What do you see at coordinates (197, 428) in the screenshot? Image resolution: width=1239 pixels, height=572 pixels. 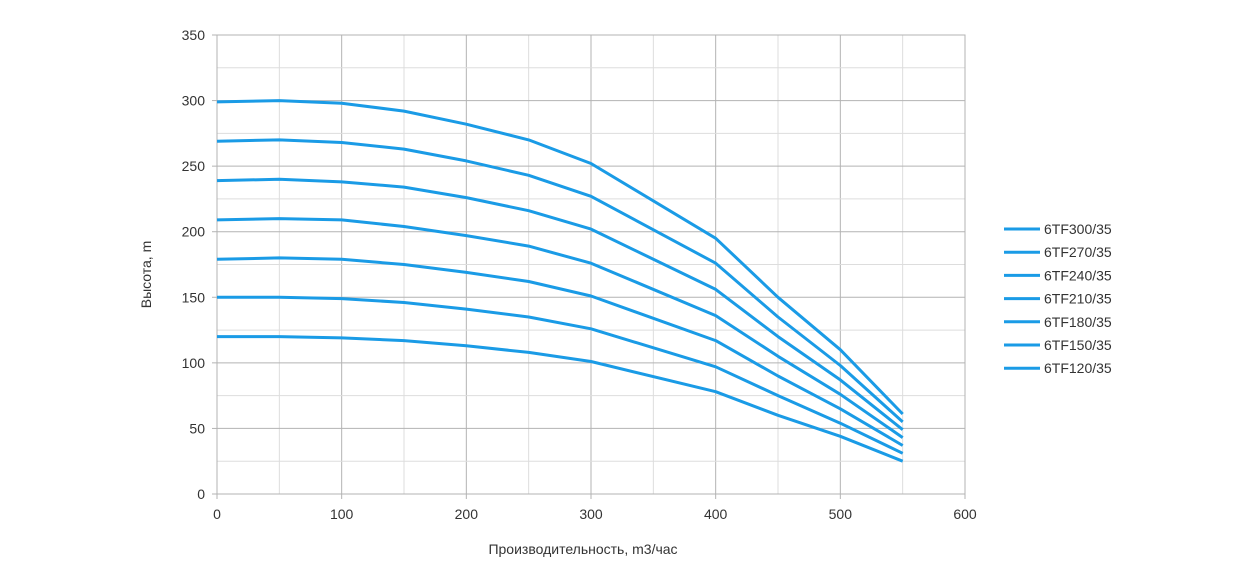 I see `y-tick-label: 50` at bounding box center [197, 428].